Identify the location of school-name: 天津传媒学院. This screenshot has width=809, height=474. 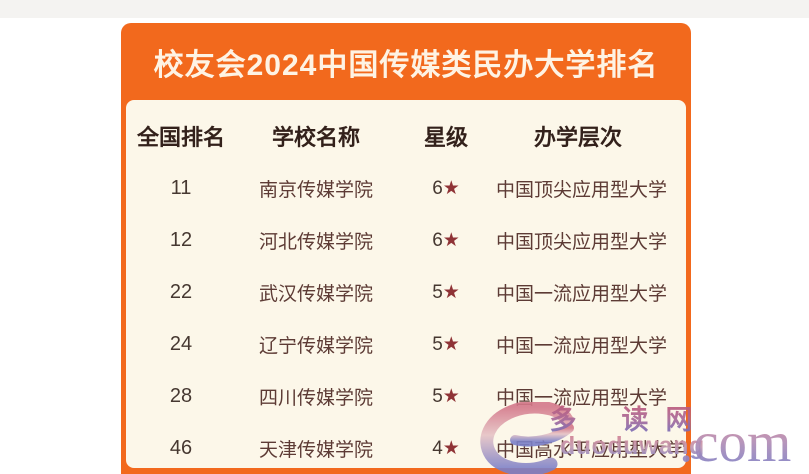
(315, 450).